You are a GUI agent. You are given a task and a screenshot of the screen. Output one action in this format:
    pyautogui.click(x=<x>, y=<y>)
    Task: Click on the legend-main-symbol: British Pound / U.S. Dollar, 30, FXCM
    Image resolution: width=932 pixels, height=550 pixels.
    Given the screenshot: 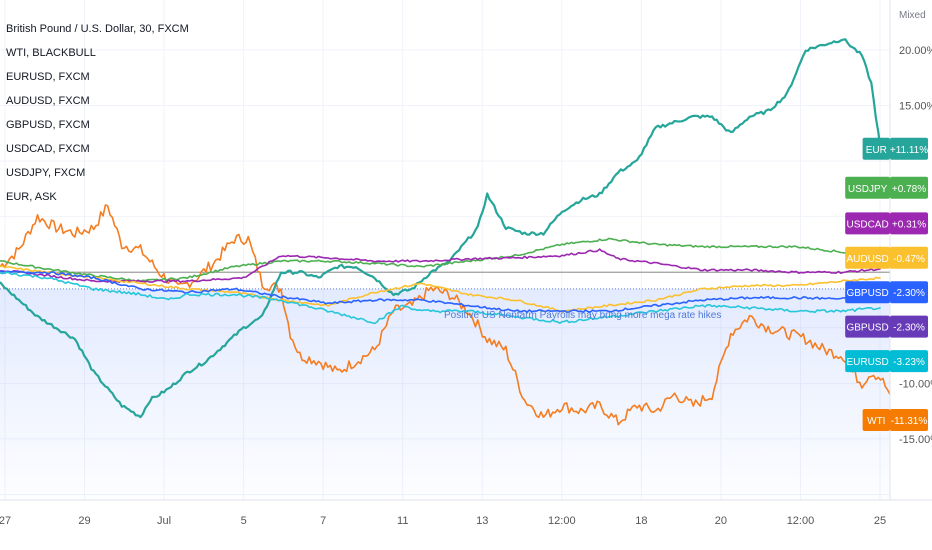 What is the action you would take?
    pyautogui.click(x=97, y=29)
    